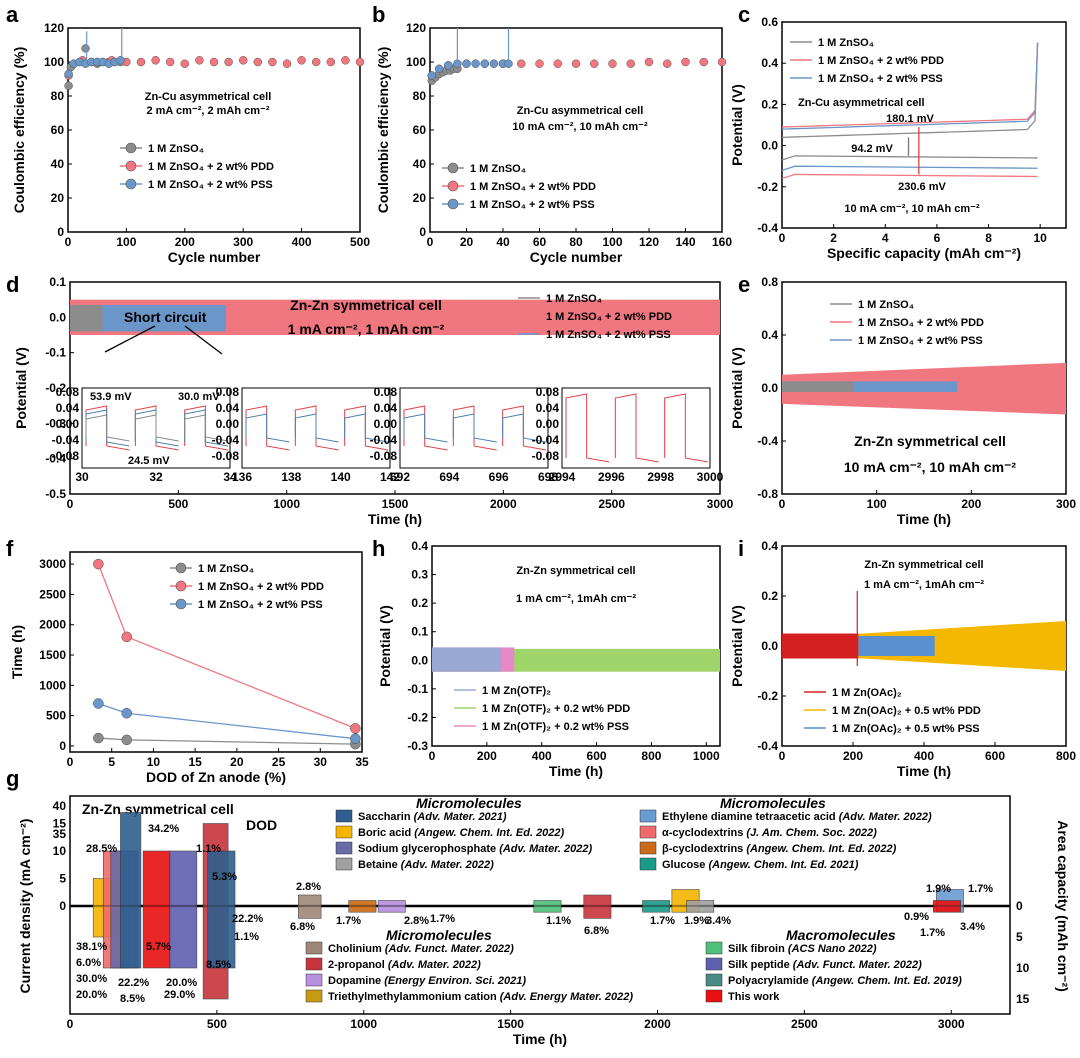 The height and width of the screenshot is (1058, 1080). Describe the element at coordinates (499, 477) in the screenshot. I see `inset-x-tick: 696` at that location.